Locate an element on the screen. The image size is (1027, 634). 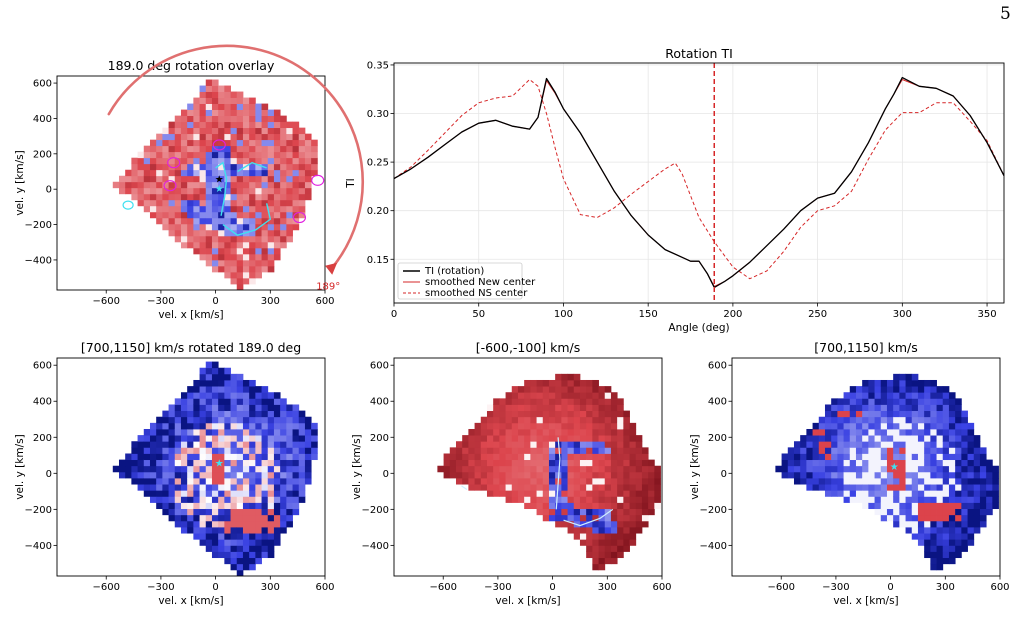
x-tick-label: 150 is located at coordinates (648, 314).